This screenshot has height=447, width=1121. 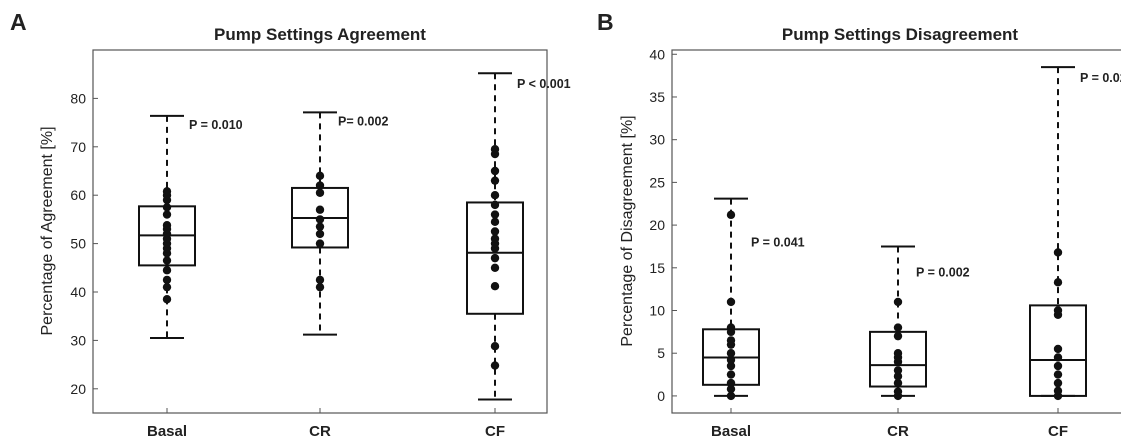 What do you see at coordinates (544, 84) in the screenshot?
I see `p-value-annotation: P < 0.001` at bounding box center [544, 84].